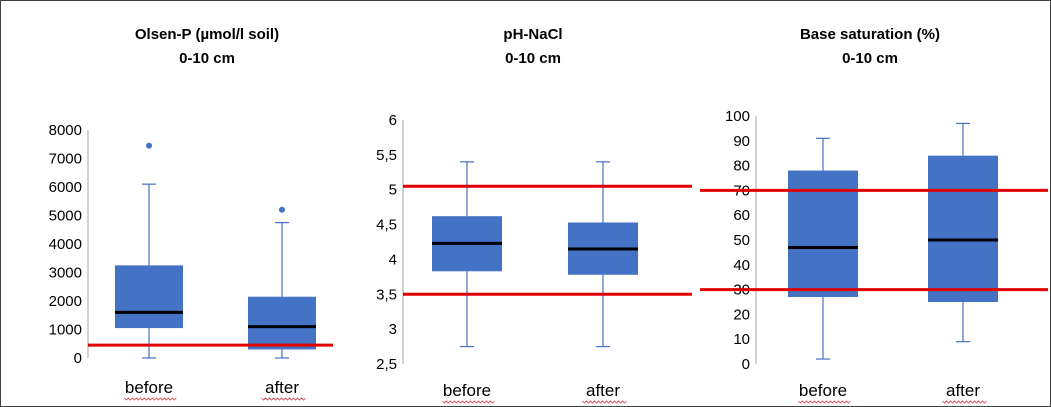  Describe the element at coordinates (65, 130) in the screenshot. I see `y-tick-label: 8000` at that location.